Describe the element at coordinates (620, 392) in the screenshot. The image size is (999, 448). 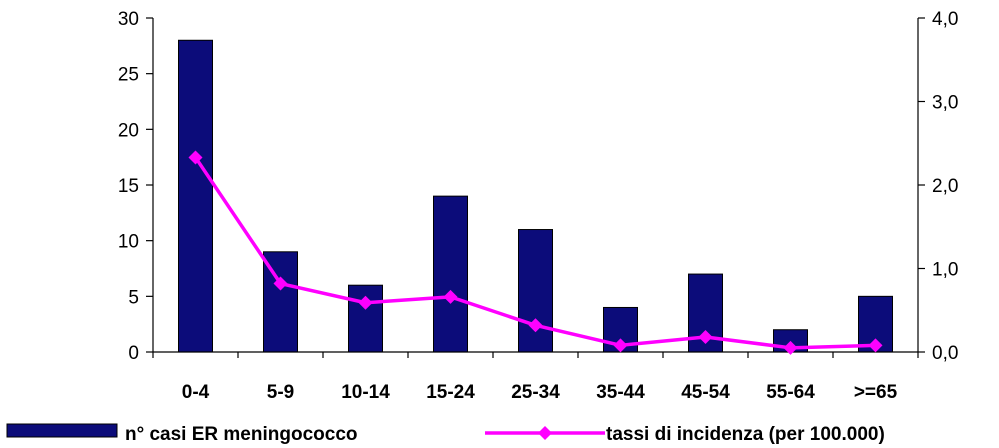
I see `category-label: 35-44` at that location.